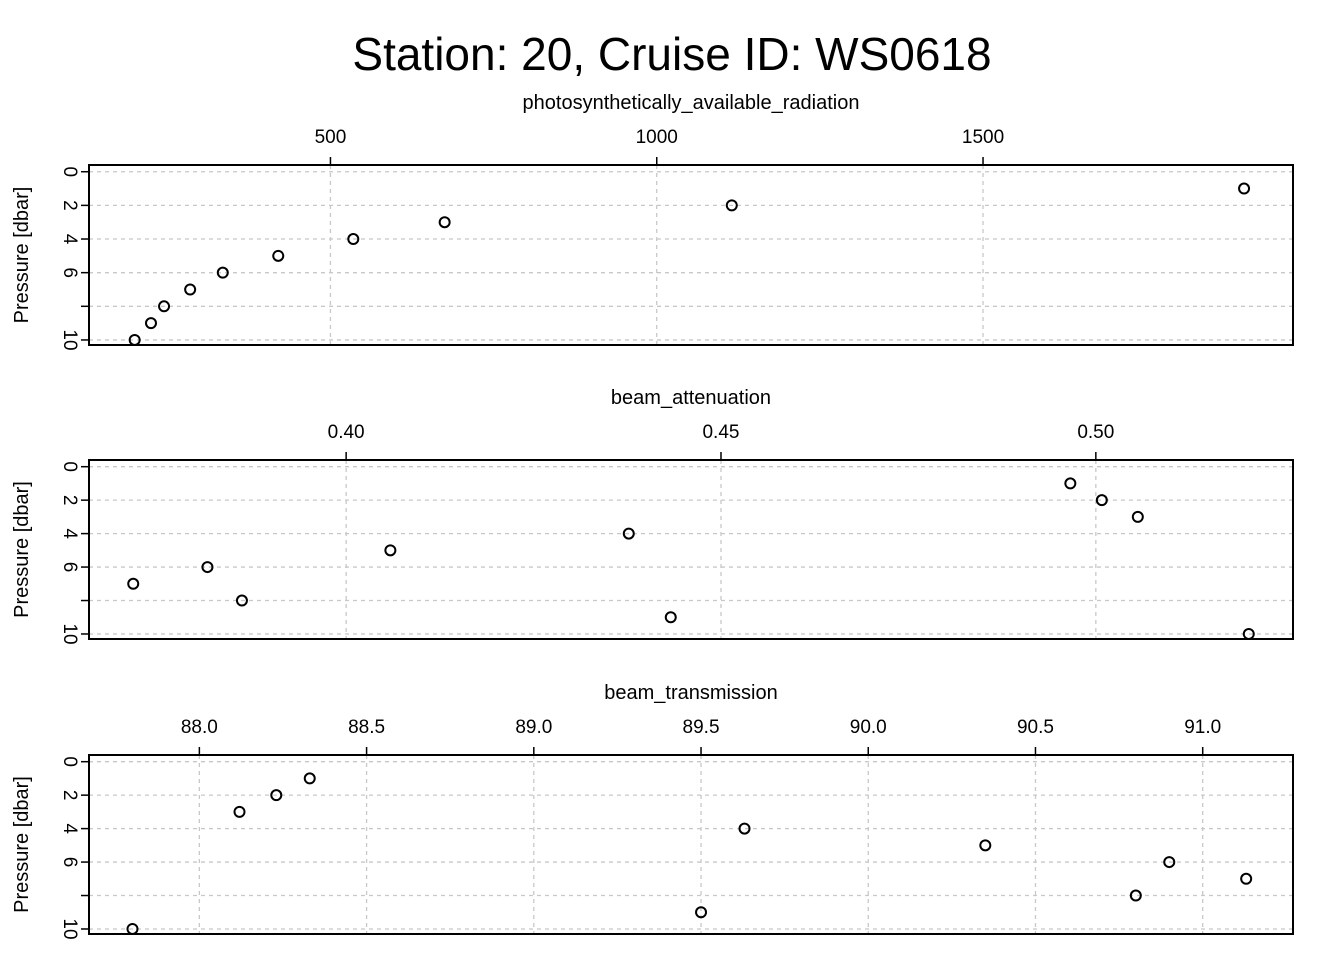 The height and width of the screenshot is (960, 1344). Describe the element at coordinates (691, 398) in the screenshot. I see `x-axis-label: beam_attenuation` at that location.